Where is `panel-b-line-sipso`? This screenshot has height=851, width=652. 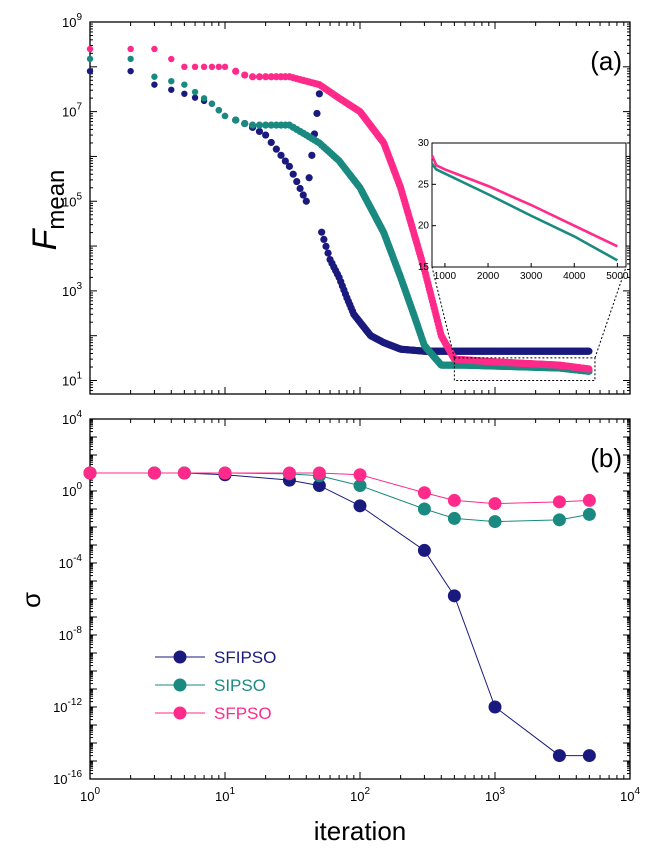 panel-b-line-sipso is located at coordinates (340, 497).